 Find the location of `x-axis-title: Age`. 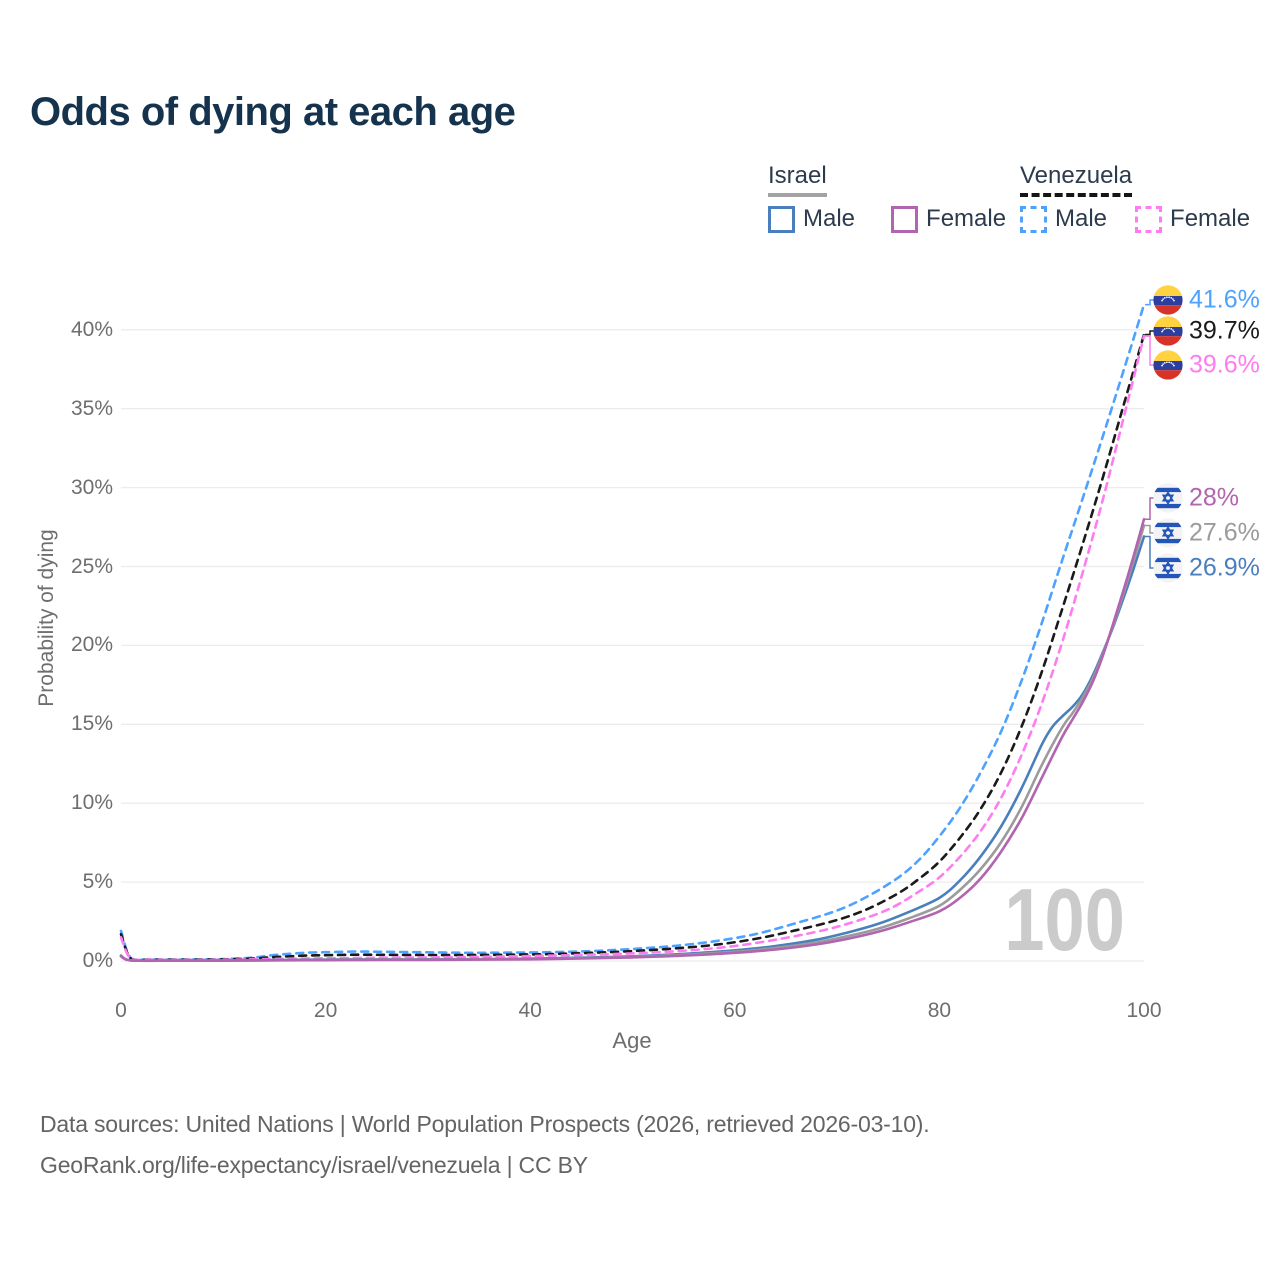

x-axis-title: Age is located at coordinates (632, 1040).